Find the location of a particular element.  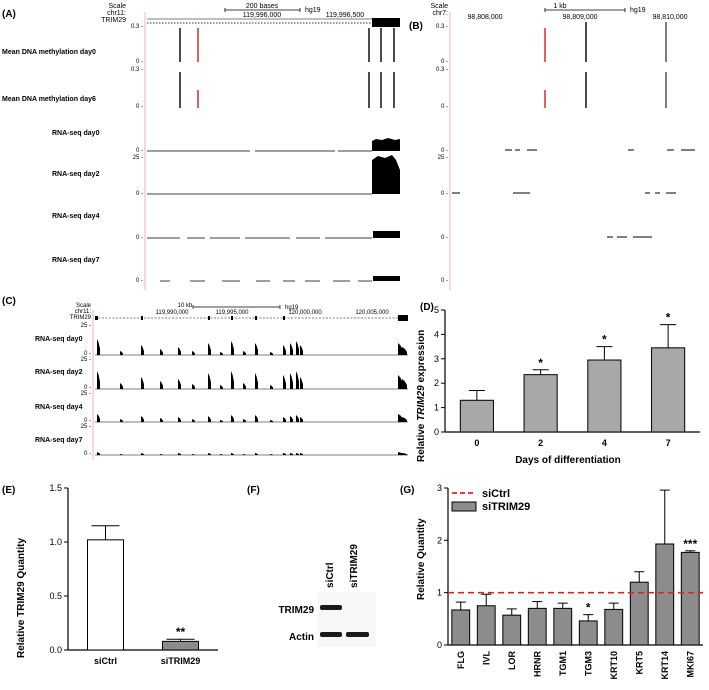

tick-c-1-bottom: 0 - is located at coordinates (87, 388).